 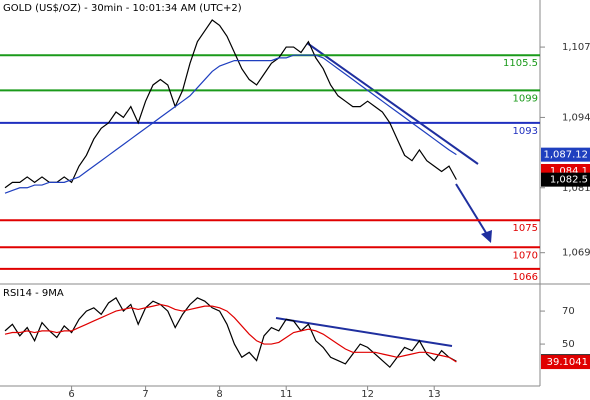 I want to click on y-tick-label: 1,081, so click(x=576, y=188).